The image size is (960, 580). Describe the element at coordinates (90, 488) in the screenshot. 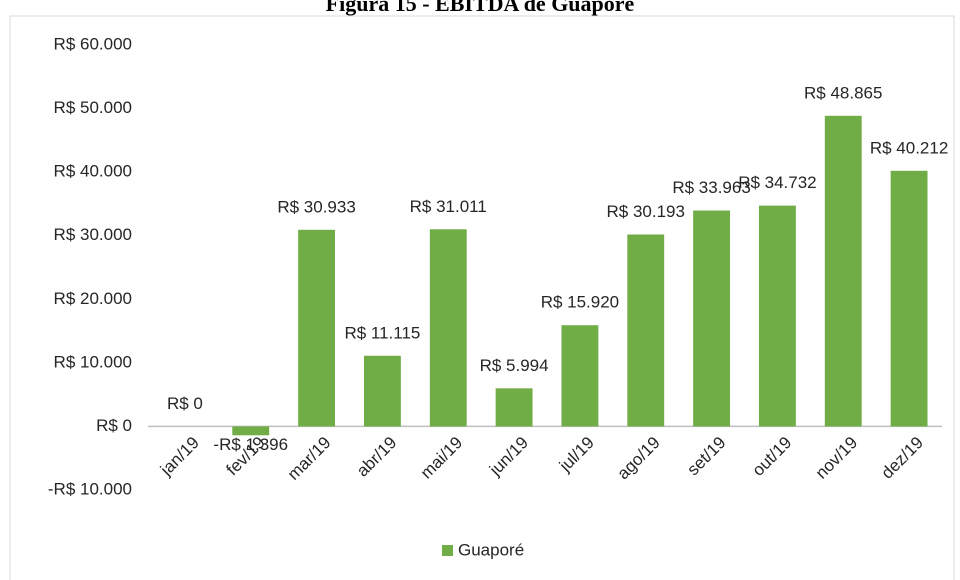

I see `y-tick-label: -R$ 10.000` at that location.